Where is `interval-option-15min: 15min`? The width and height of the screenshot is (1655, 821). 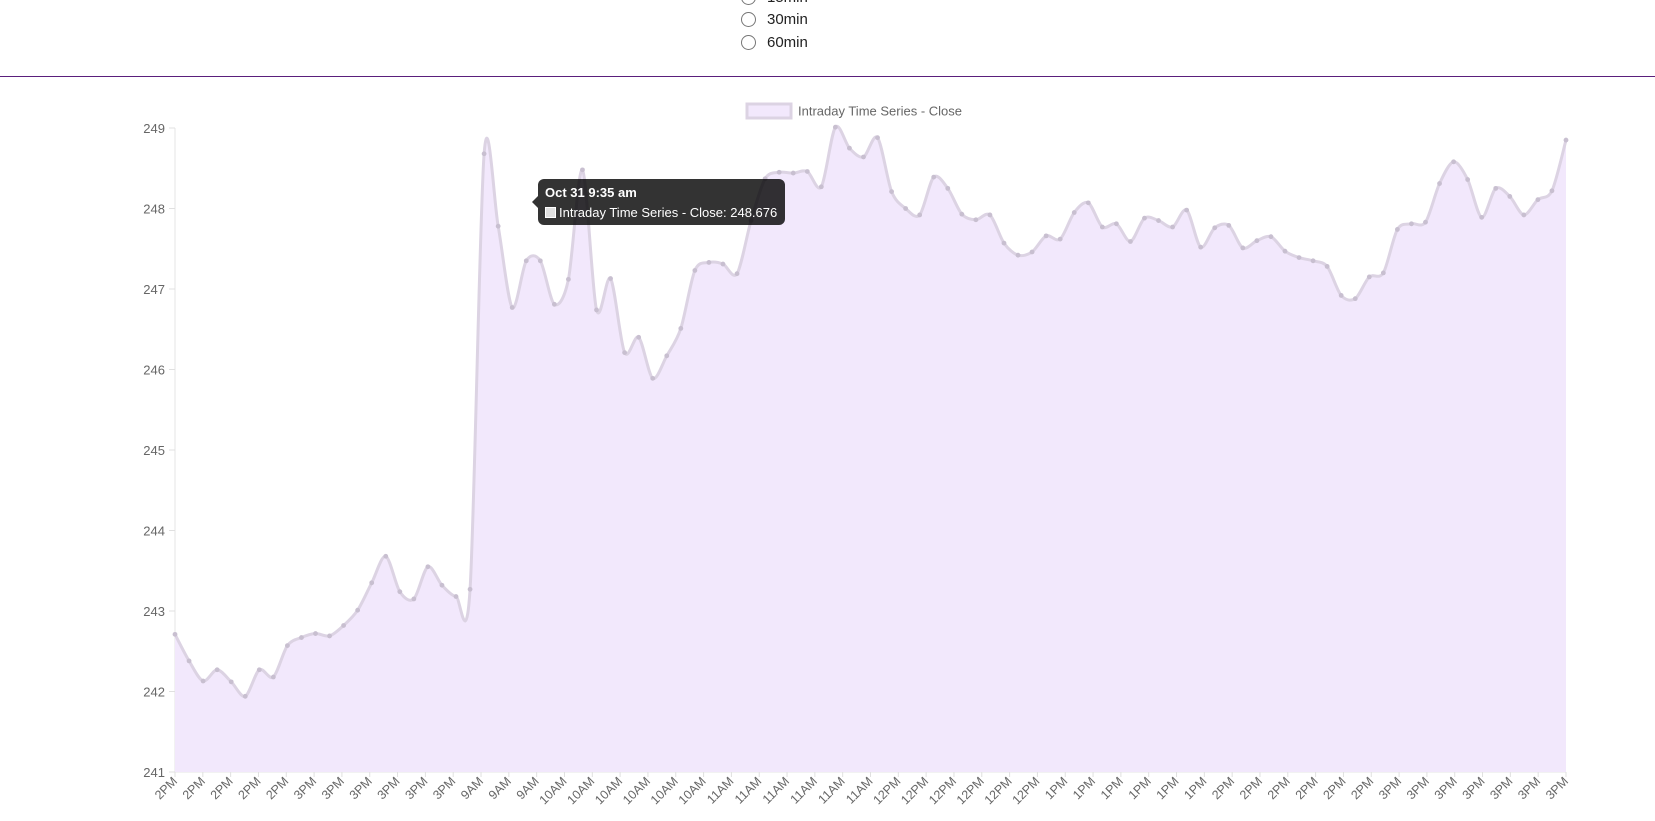
interval-option-15min: 15min is located at coordinates (774, 4).